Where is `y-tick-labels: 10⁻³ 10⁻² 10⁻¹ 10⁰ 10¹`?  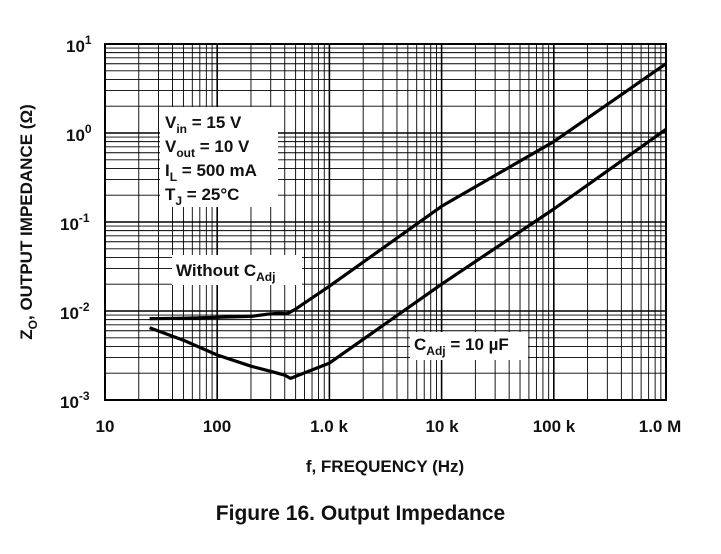 y-tick-labels: 10⁻³ 10⁻² 10⁻¹ 10⁰ 10¹ is located at coordinates (76, 222).